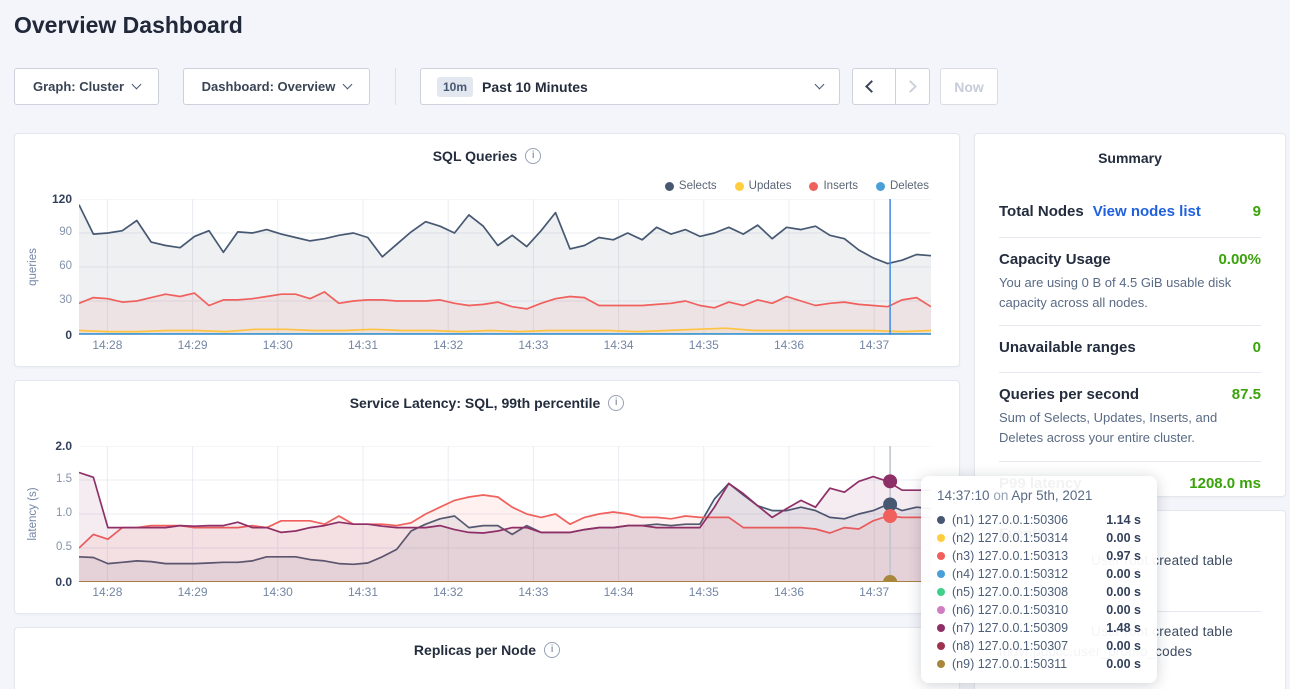 The height and width of the screenshot is (689, 1290). Describe the element at coordinates (1039, 592) in the screenshot. I see `tooltip-row: (n5) 127.0.0.1:50308 0.00 s` at that location.